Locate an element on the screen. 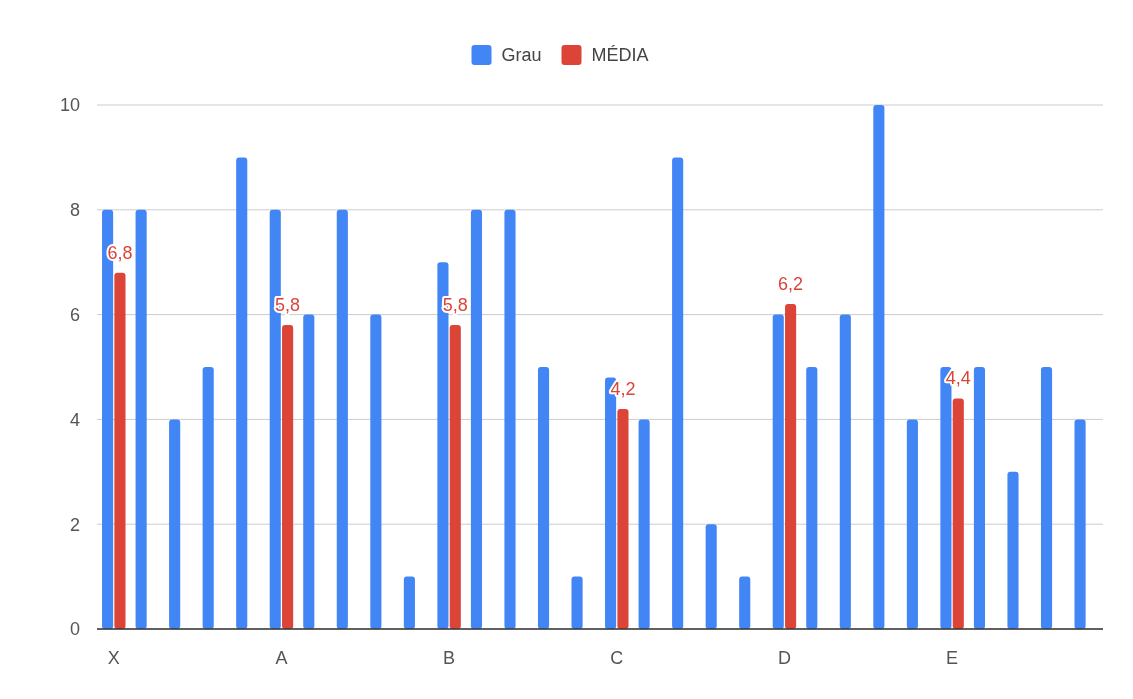 This screenshot has width=1133, height=699. x-tick-label: X is located at coordinates (113, 658).